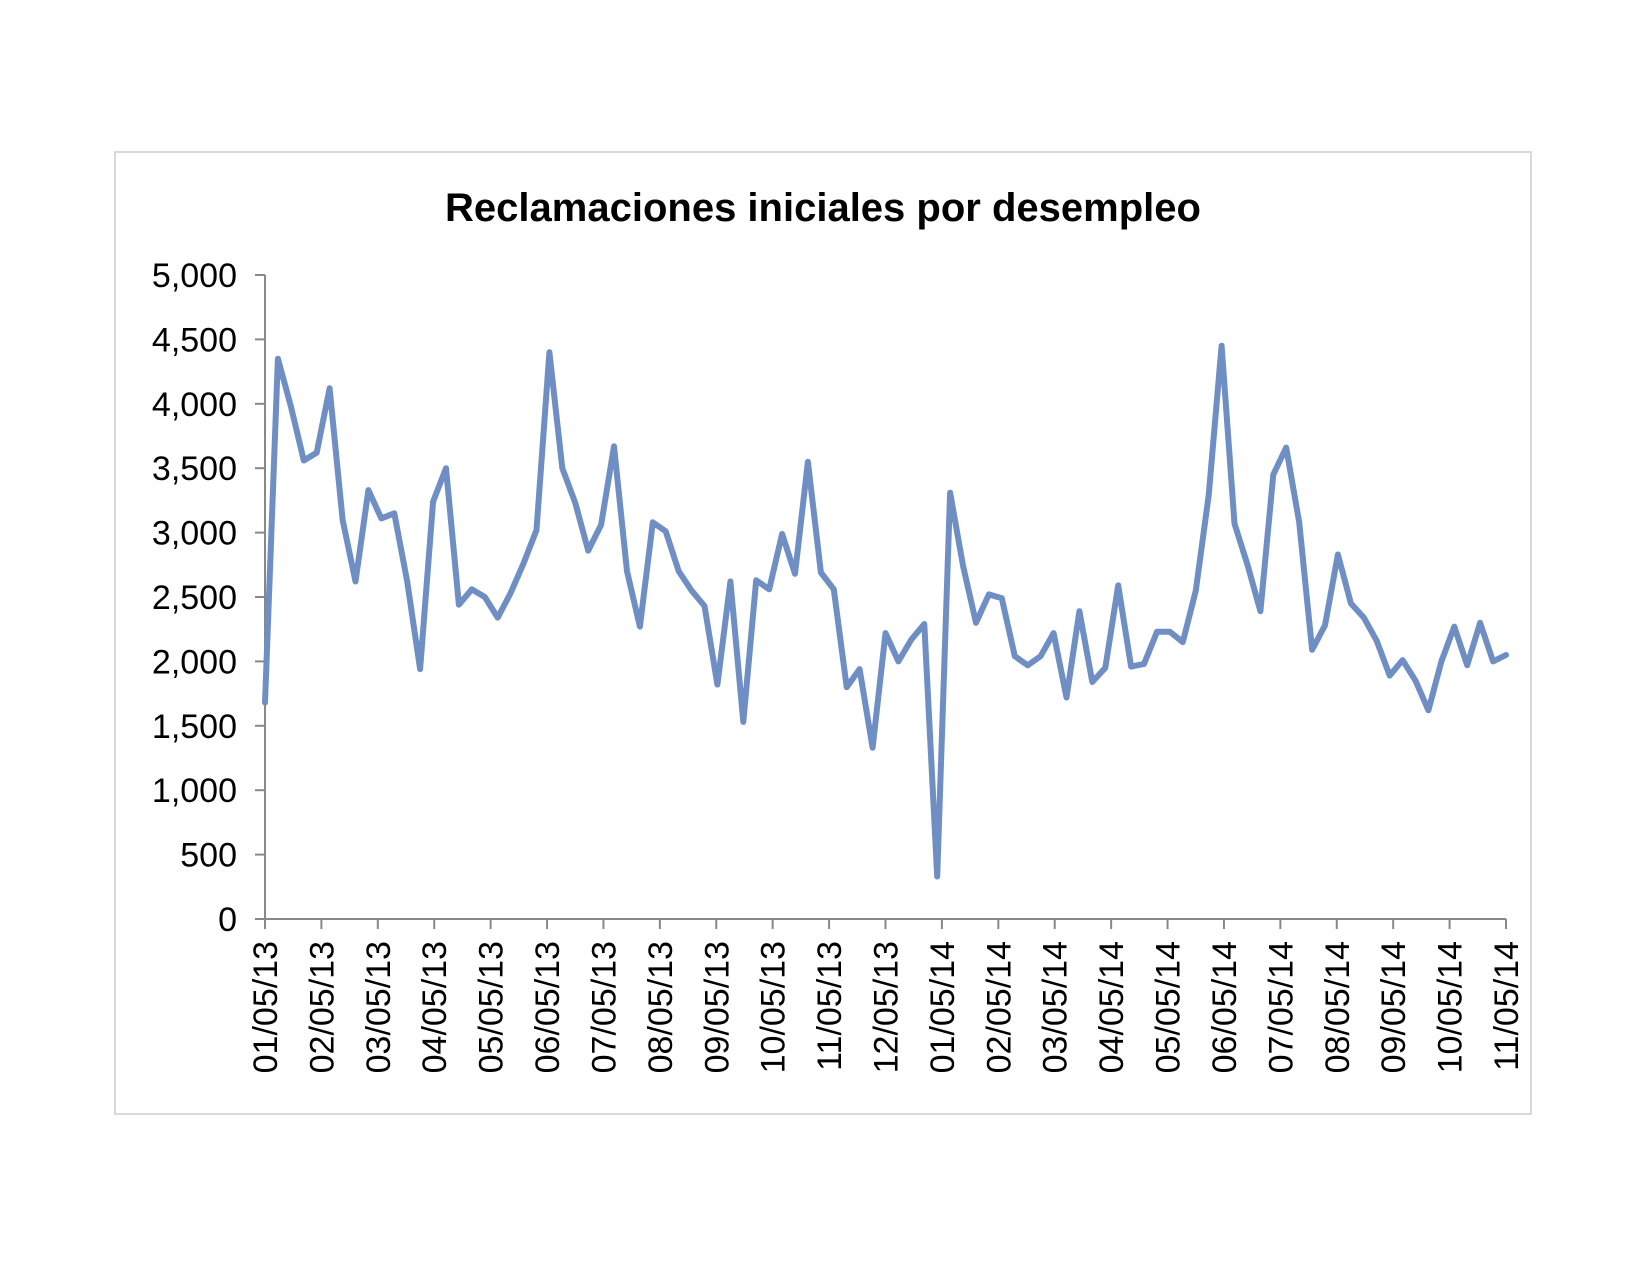  I want to click on x-tick-label: 10/05/13, so click(774, 1007).